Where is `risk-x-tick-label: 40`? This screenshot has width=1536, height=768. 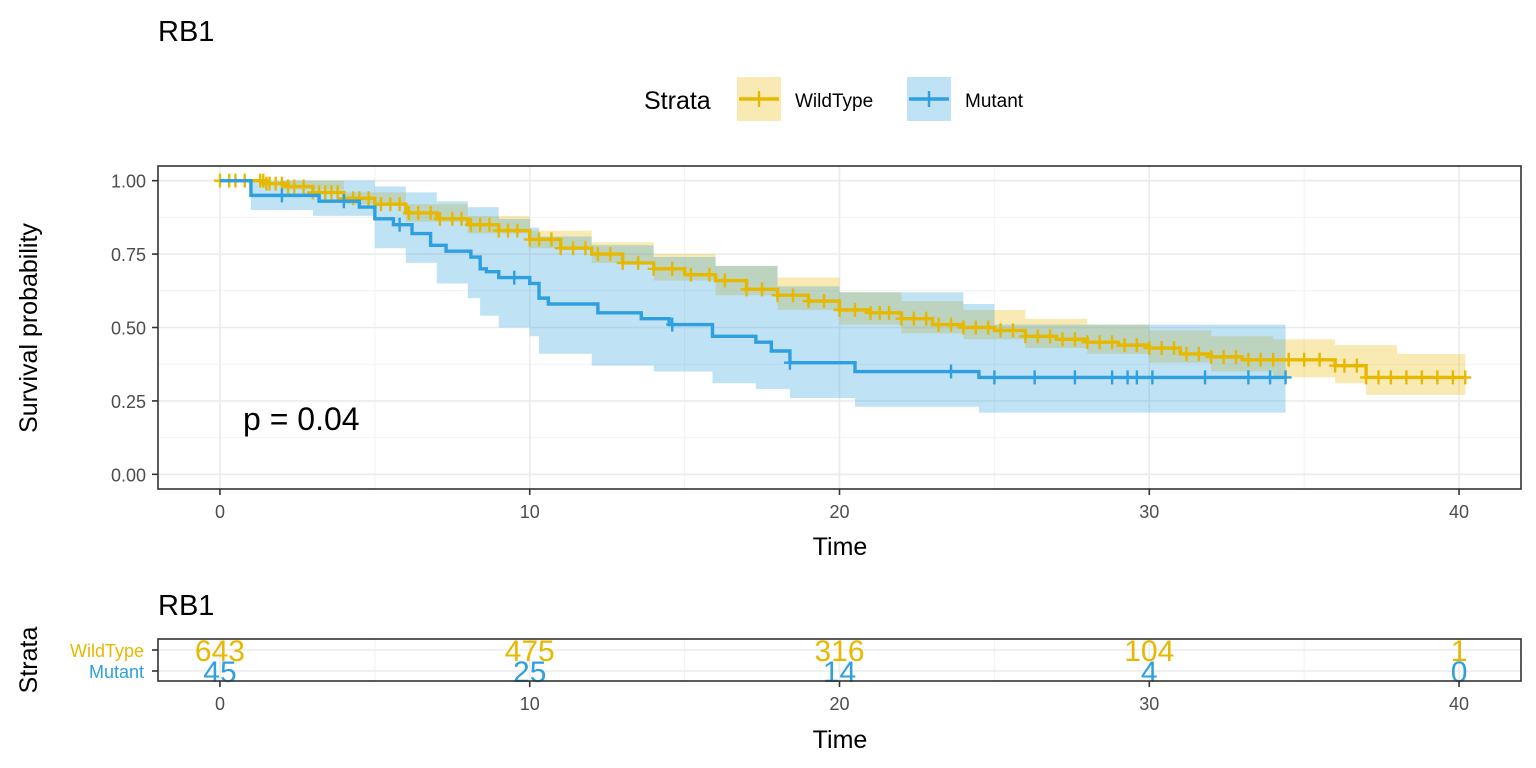
risk-x-tick-label: 40 is located at coordinates (1459, 704).